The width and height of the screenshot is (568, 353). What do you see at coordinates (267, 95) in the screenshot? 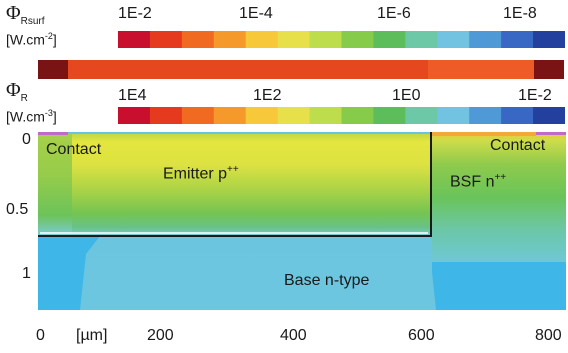
I see `volume-tick-2: 1E2` at bounding box center [267, 95].